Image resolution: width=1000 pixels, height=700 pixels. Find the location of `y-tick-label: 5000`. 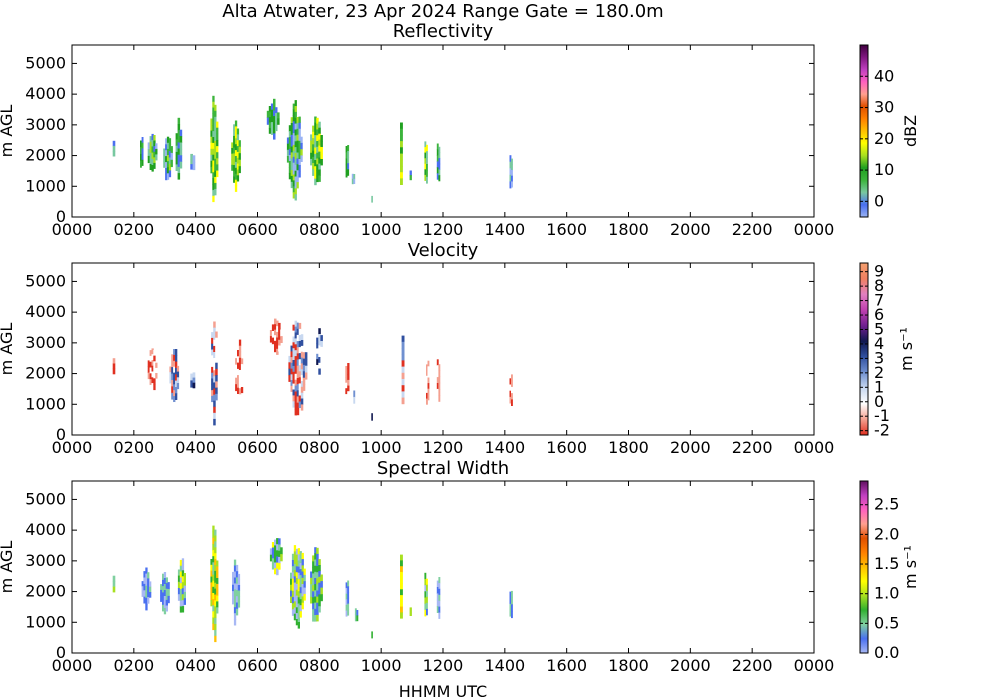

y-tick-label: 5000 is located at coordinates (45, 62).